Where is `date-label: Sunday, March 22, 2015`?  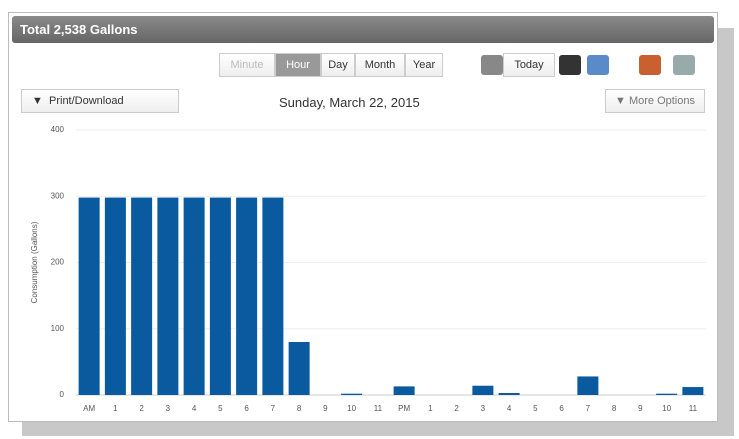 date-label: Sunday, March 22, 2015 is located at coordinates (349, 102).